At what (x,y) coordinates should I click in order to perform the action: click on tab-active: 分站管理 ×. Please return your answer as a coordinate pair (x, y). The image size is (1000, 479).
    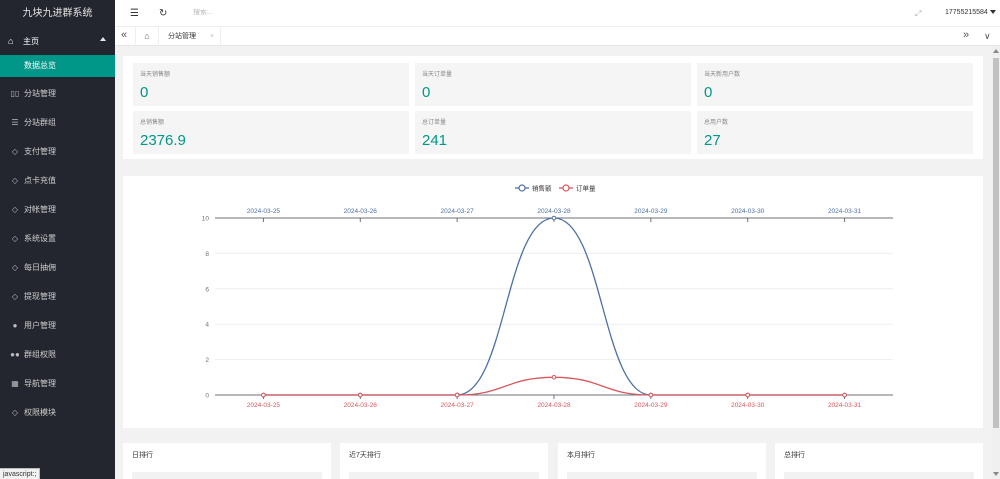
    Looking at the image, I should click on (190, 36).